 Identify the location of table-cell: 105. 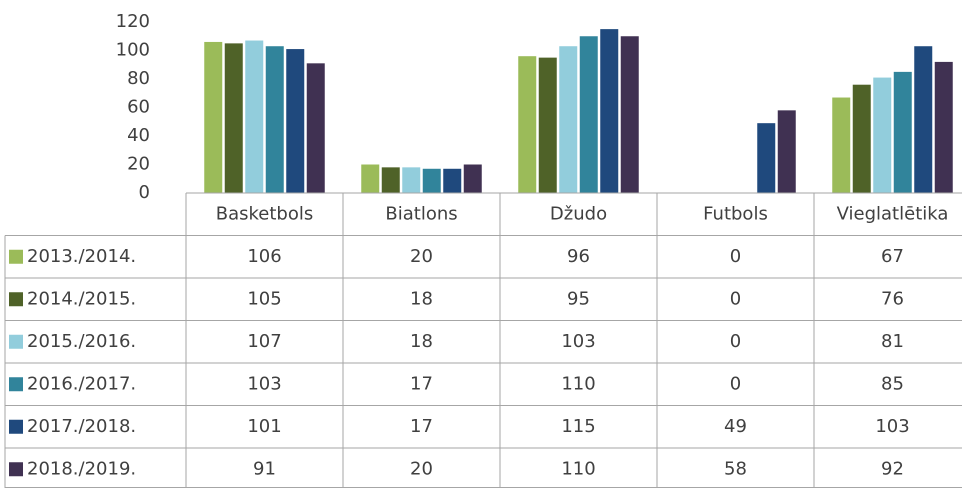
(264, 298).